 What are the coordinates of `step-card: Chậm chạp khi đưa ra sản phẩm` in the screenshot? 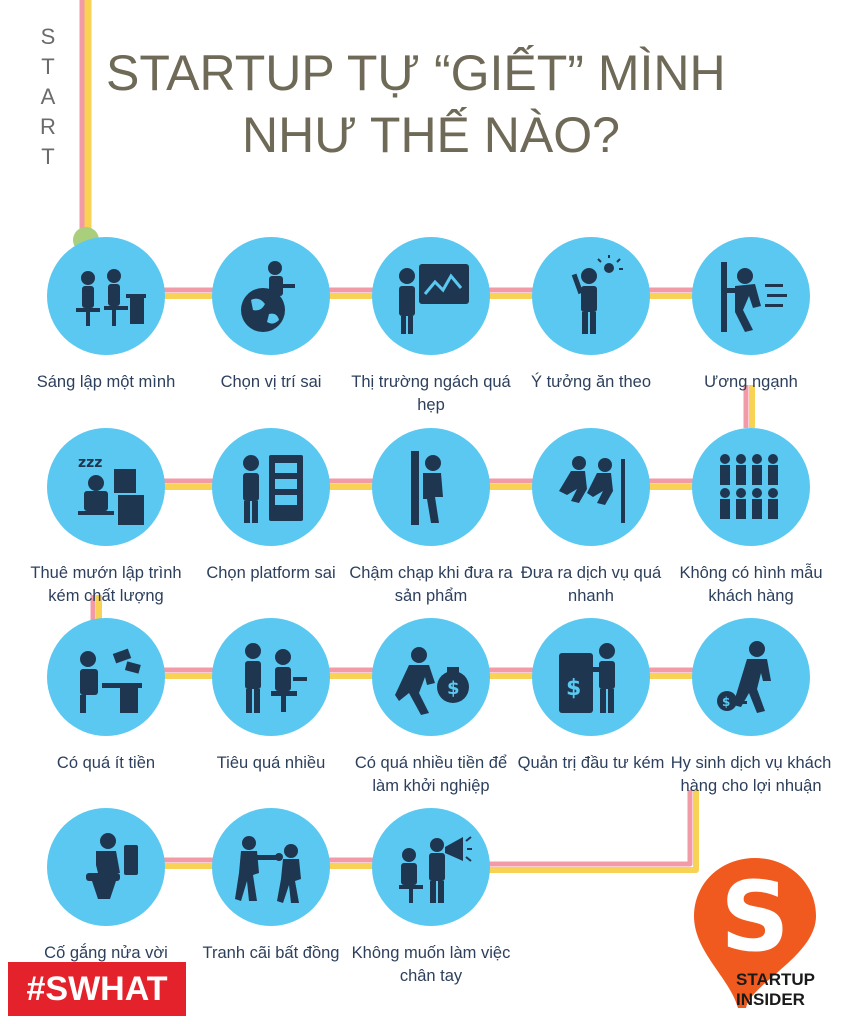 It's located at (431, 518).